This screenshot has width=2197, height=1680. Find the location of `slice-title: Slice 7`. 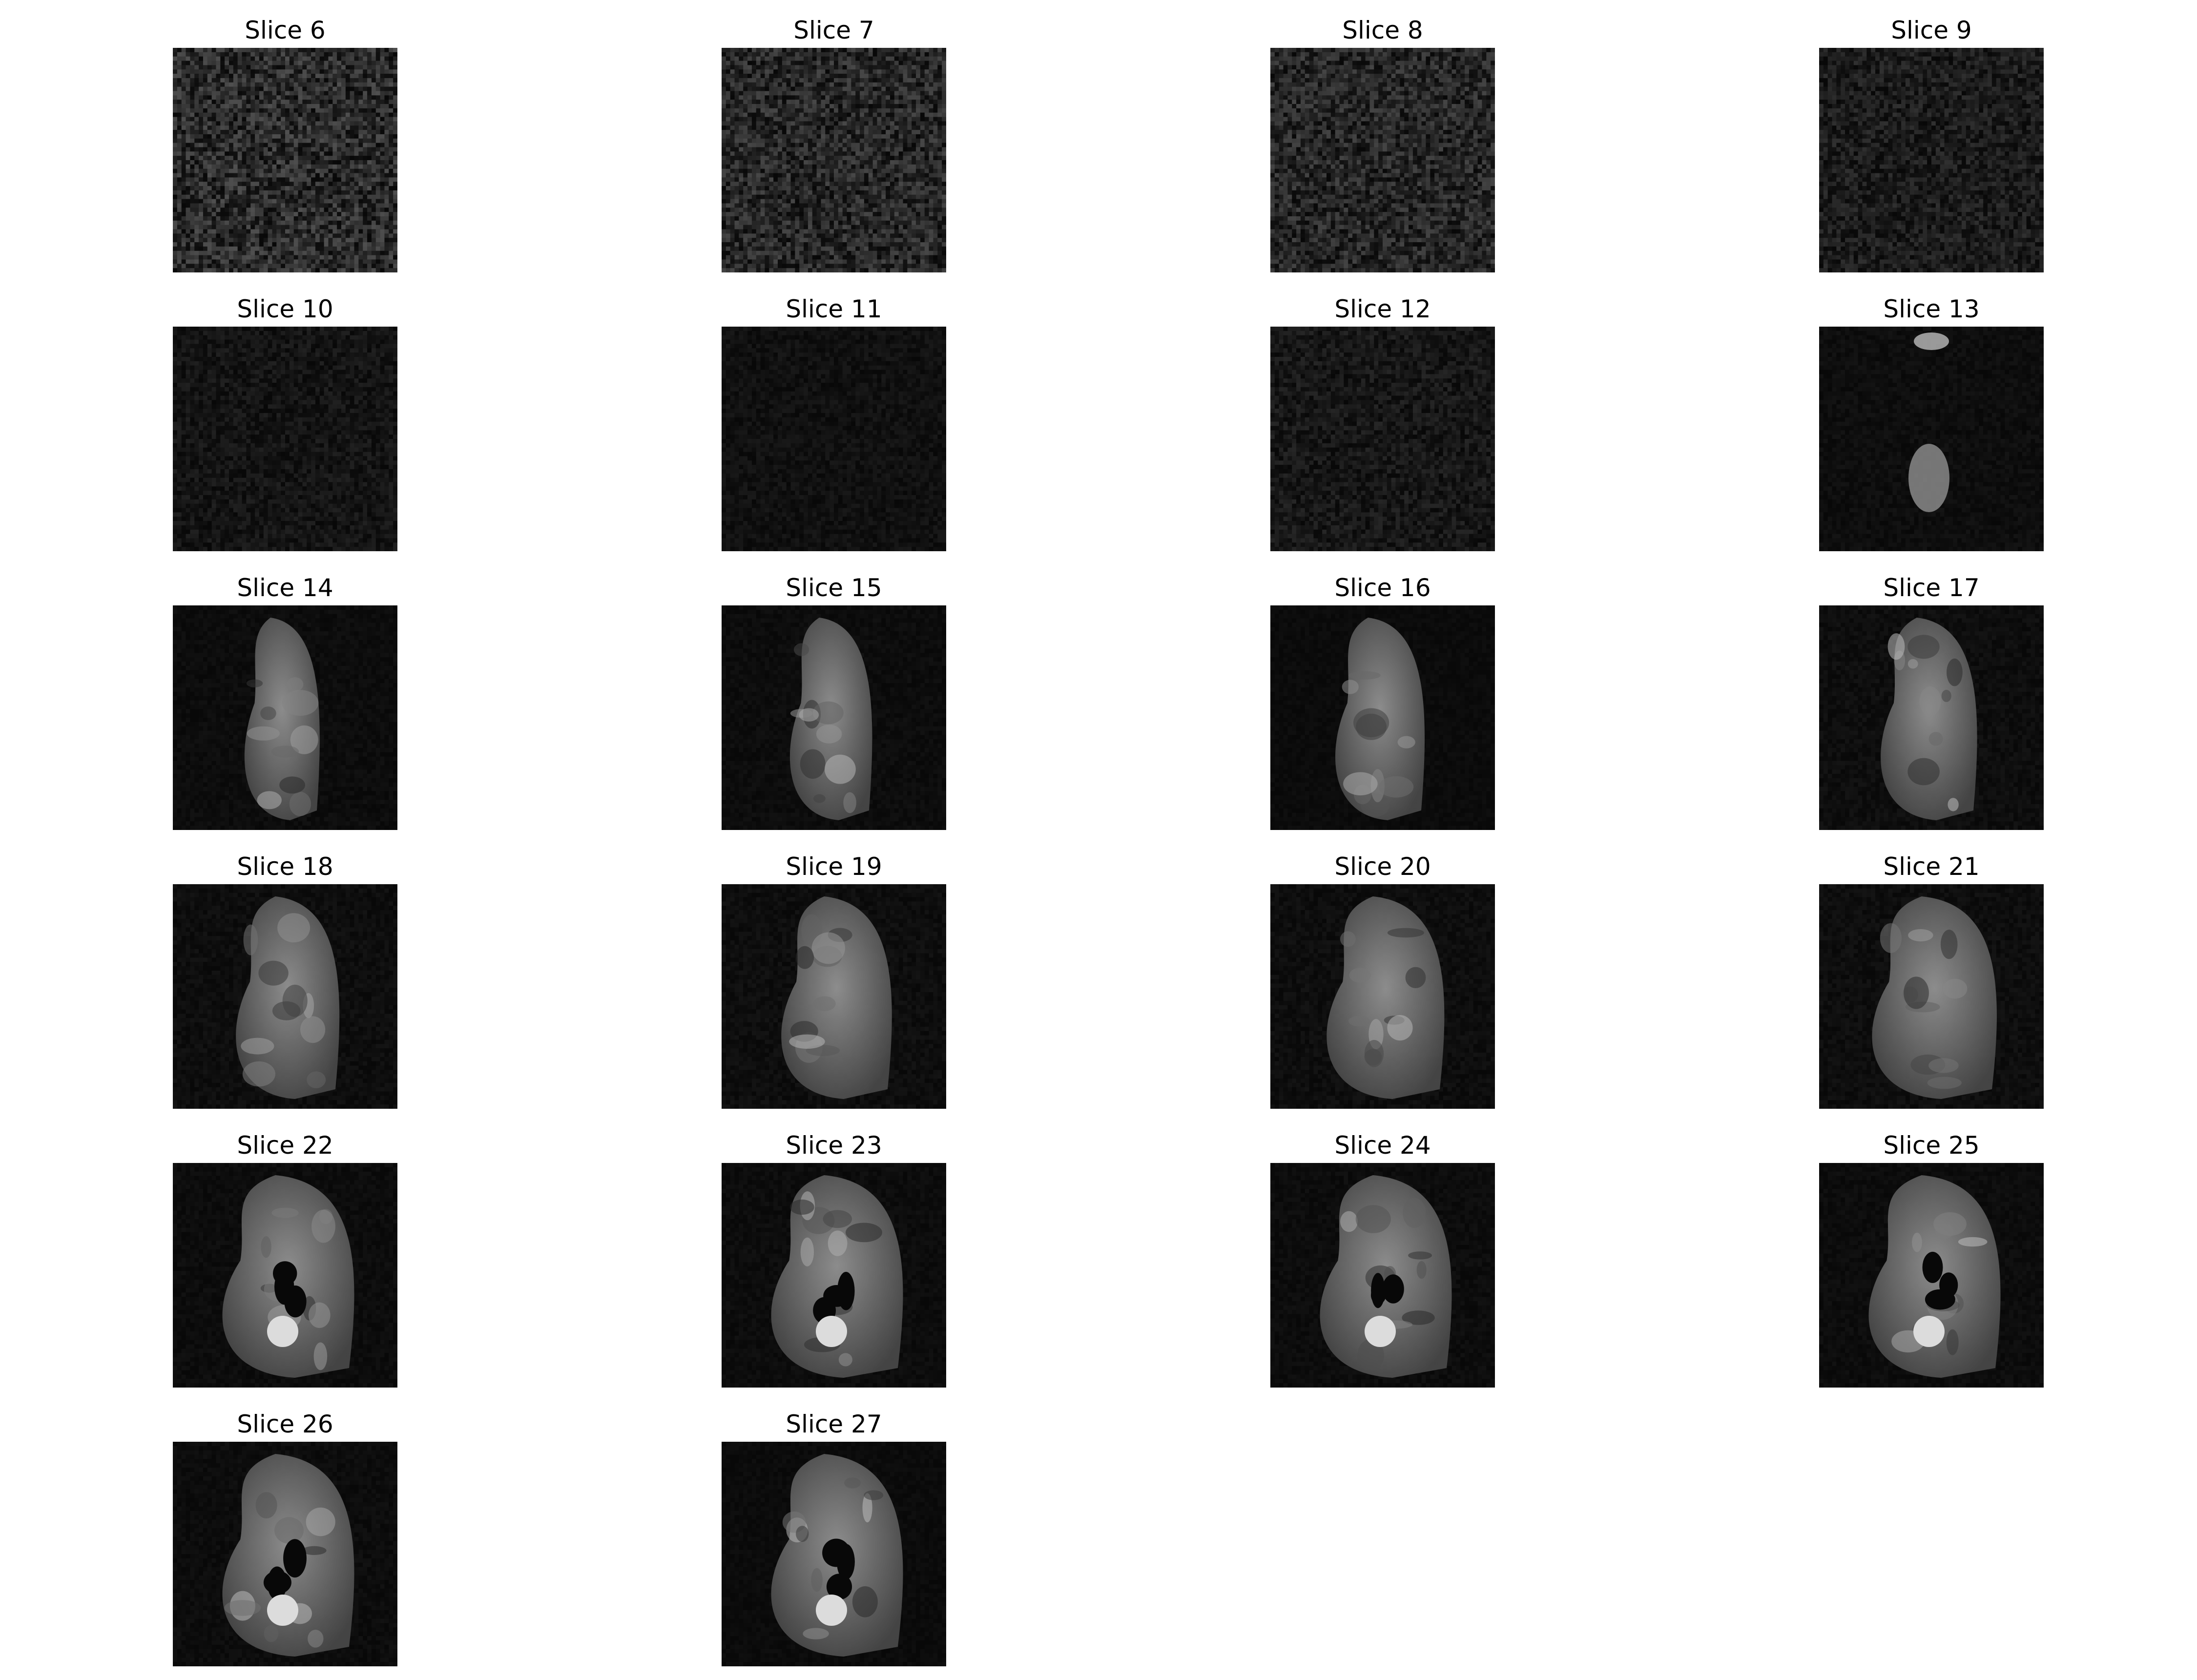

slice-title: Slice 7 is located at coordinates (834, 30).